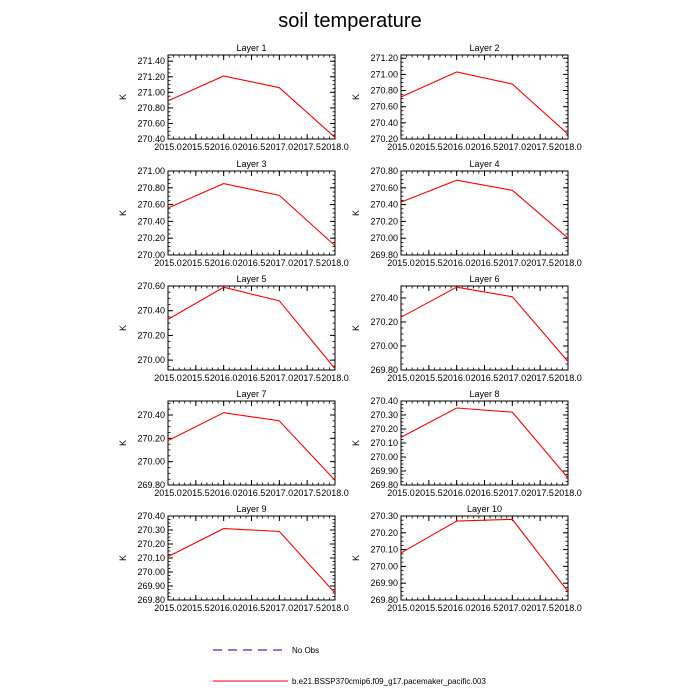  I want to click on y-tick-label: 269.90, so click(384, 471).